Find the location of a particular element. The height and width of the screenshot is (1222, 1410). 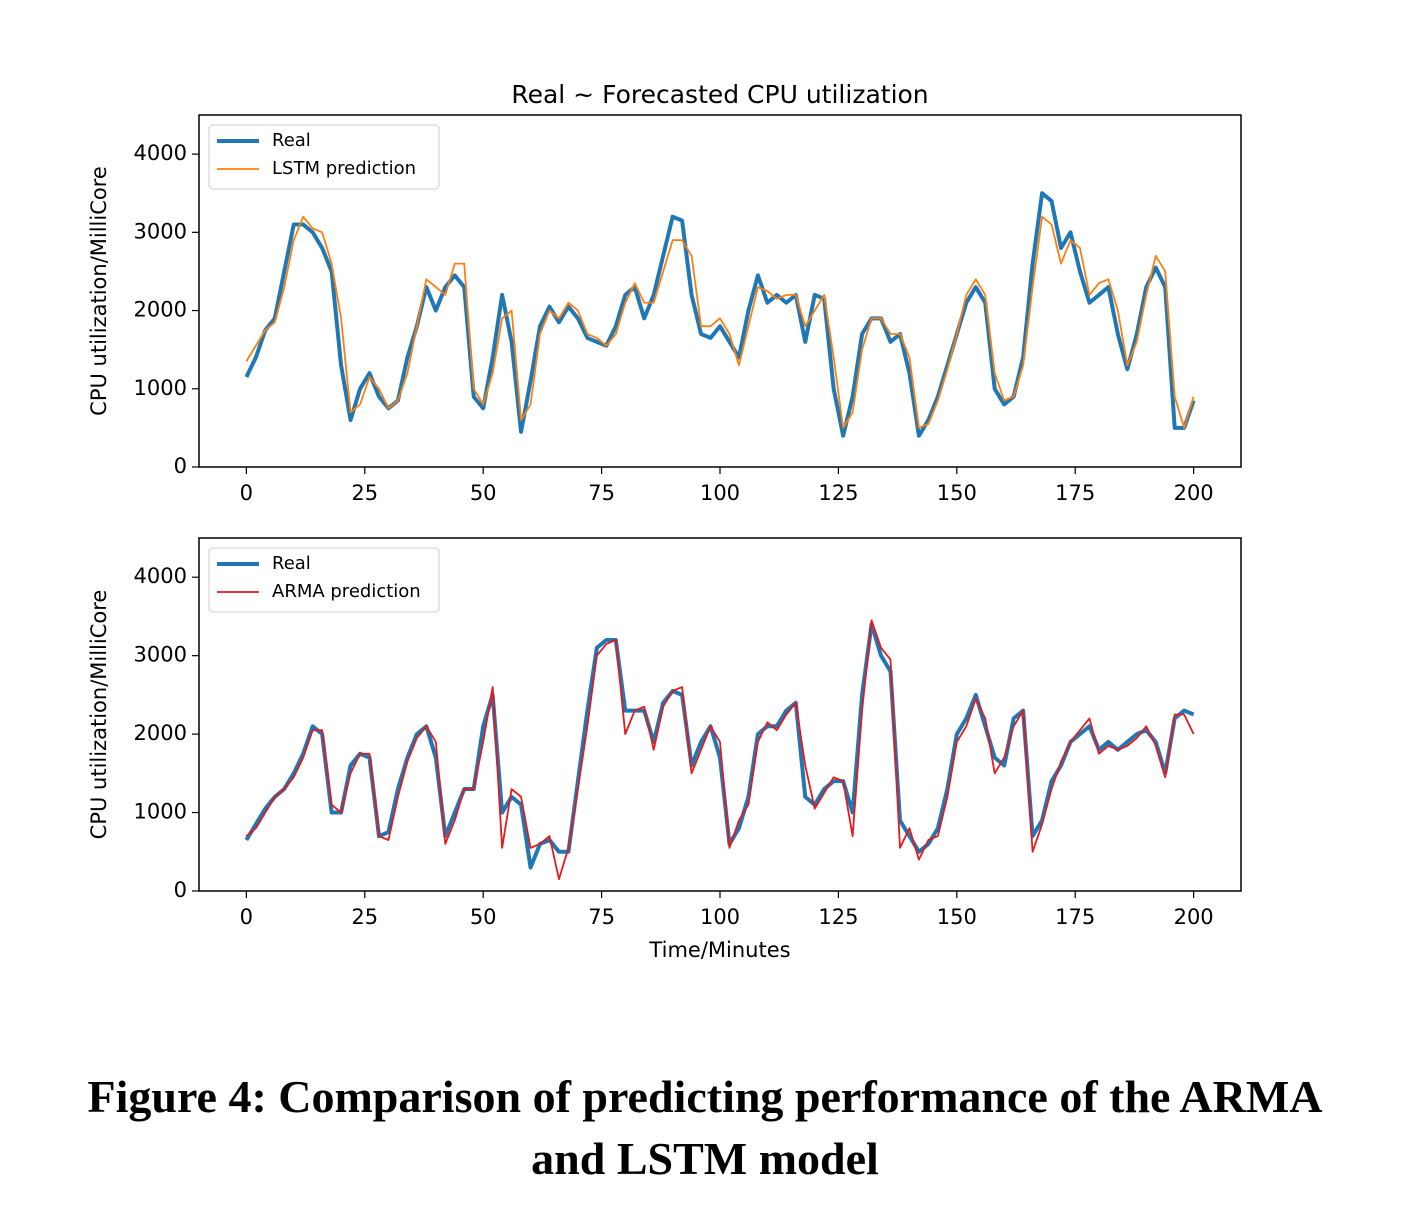

legend-label: LSTM prediction is located at coordinates (344, 168).